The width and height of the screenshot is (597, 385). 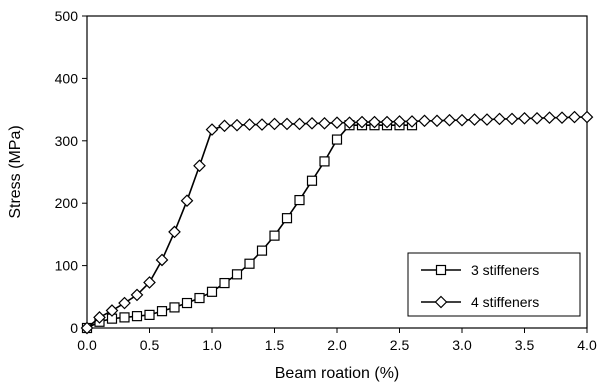 What do you see at coordinates (71, 172) in the screenshot?
I see `y-axis-ticks: 0 100 200 300 400 500` at bounding box center [71, 172].